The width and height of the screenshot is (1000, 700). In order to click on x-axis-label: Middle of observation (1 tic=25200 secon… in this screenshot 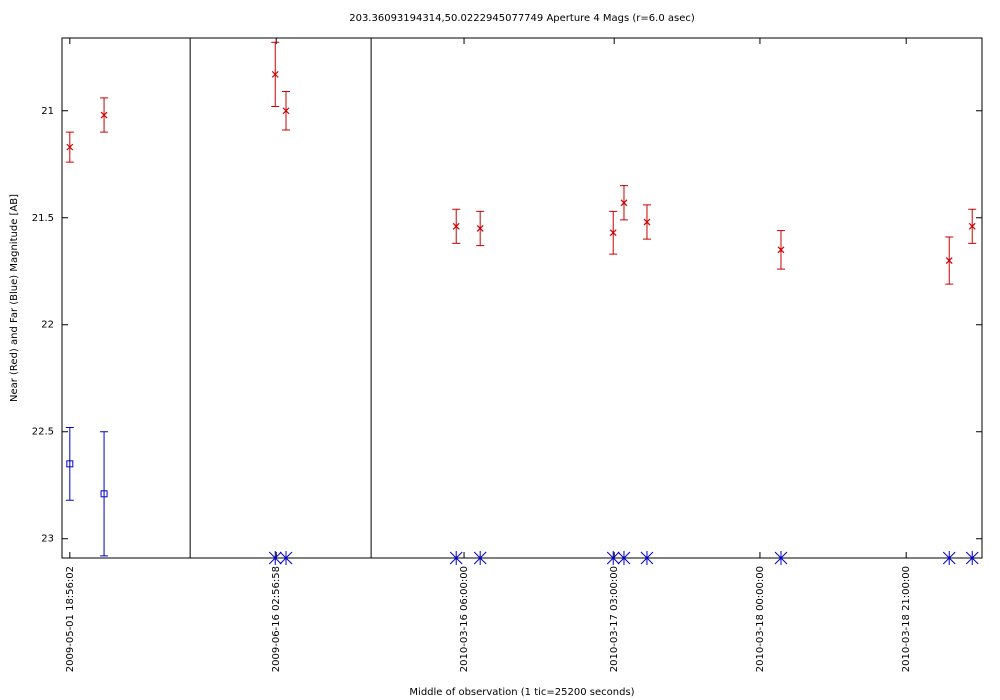, I will do `click(521, 692)`.